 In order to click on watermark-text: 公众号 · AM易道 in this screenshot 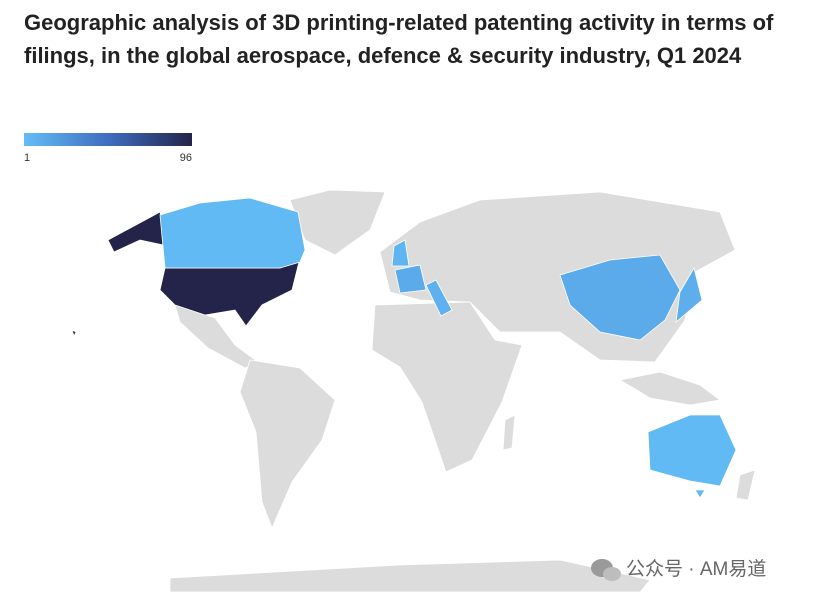, I will do `click(696, 569)`.